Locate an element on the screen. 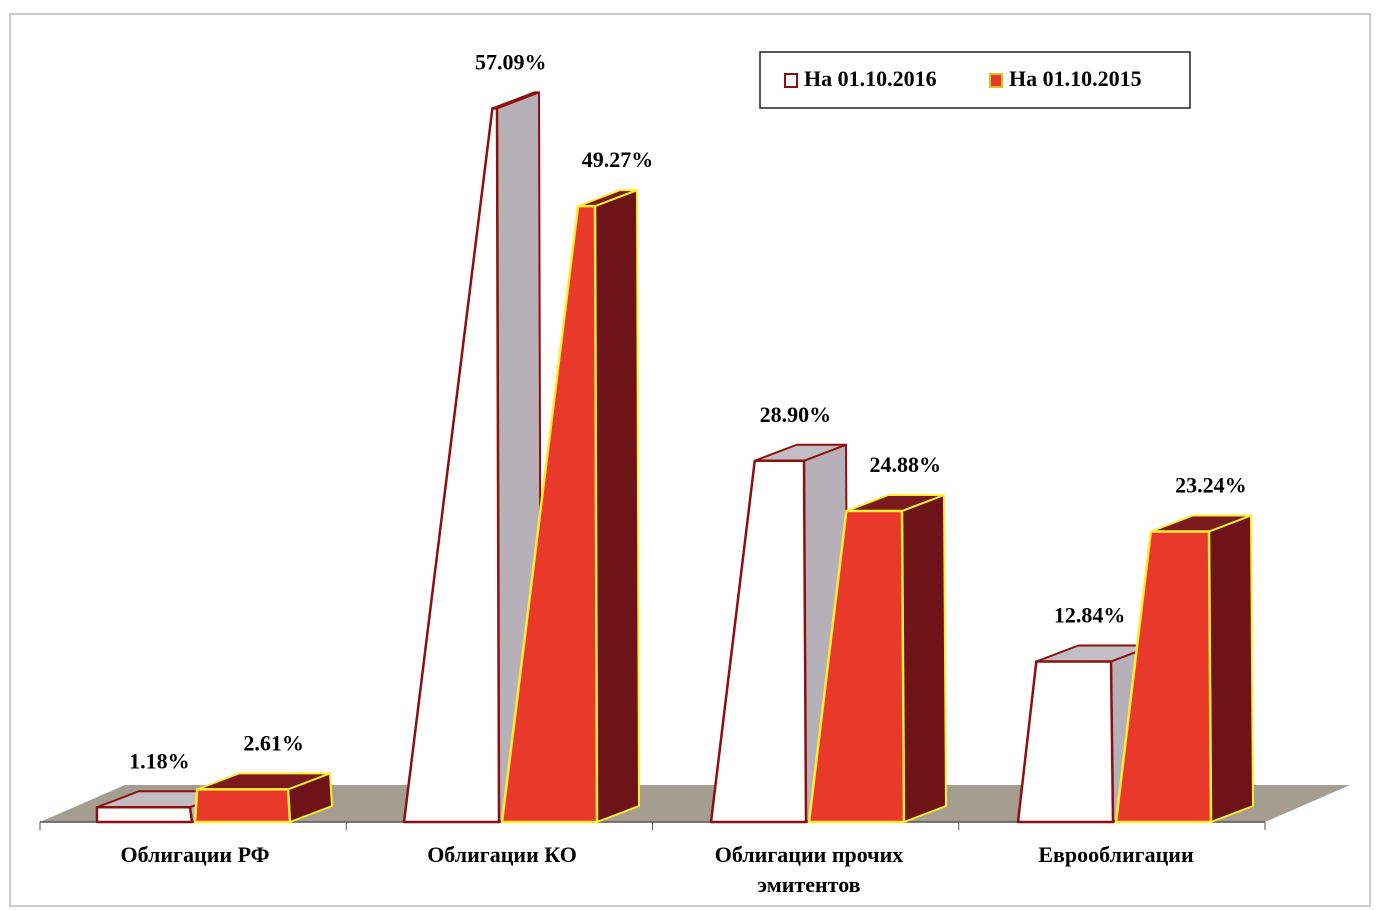 The width and height of the screenshot is (1377, 910). data-label: 2.61% is located at coordinates (273, 742).